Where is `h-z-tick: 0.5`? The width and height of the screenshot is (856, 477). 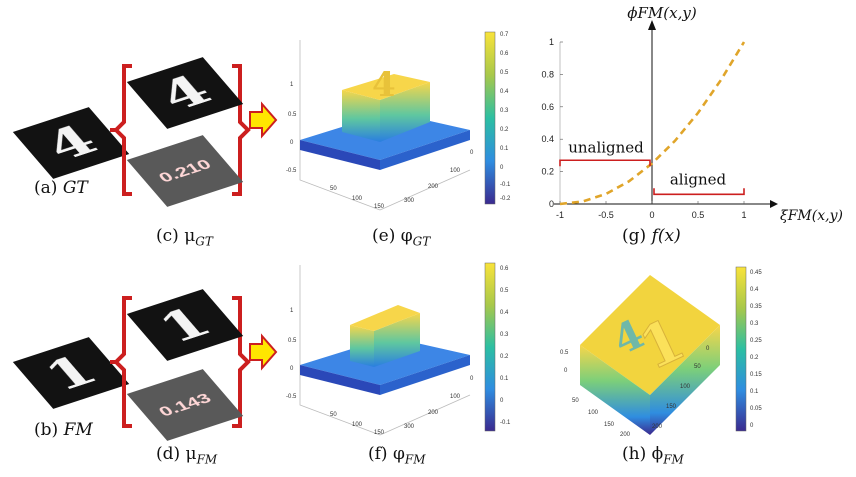 h-z-tick: 0.5 is located at coordinates (564, 353).